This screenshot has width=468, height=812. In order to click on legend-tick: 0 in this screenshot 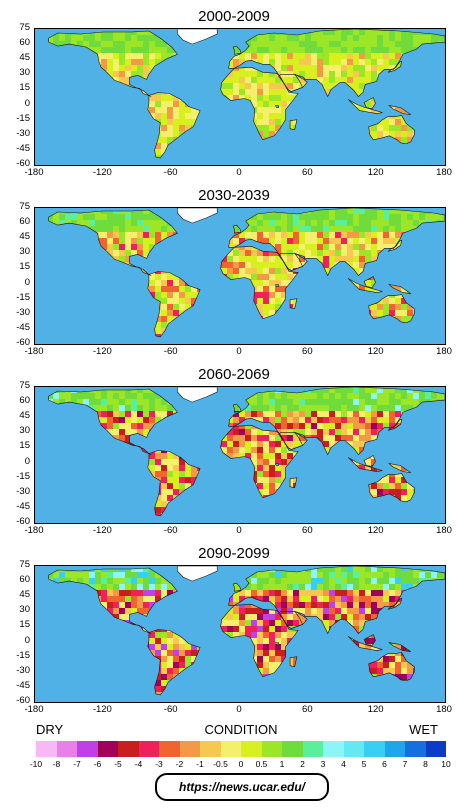, I will do `click(241, 764)`.